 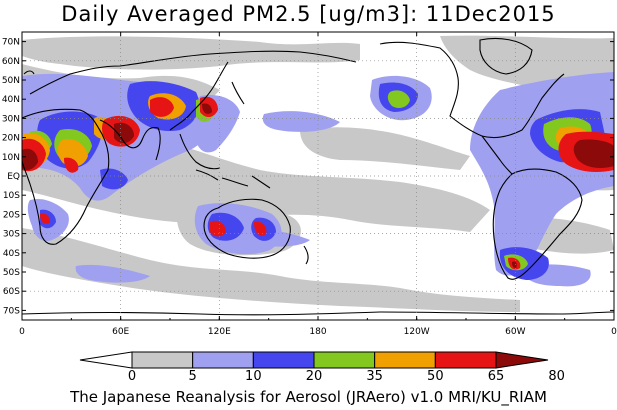 I want to click on lat-tick-label: 70N, so click(x=11, y=43).